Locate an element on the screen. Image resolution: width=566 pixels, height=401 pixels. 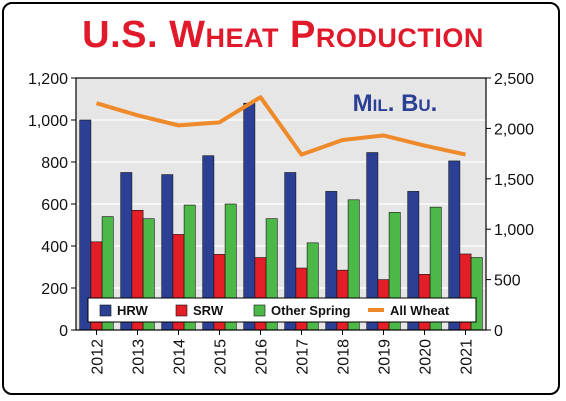
right-axis-tick-label: 1,500 is located at coordinates (514, 180).